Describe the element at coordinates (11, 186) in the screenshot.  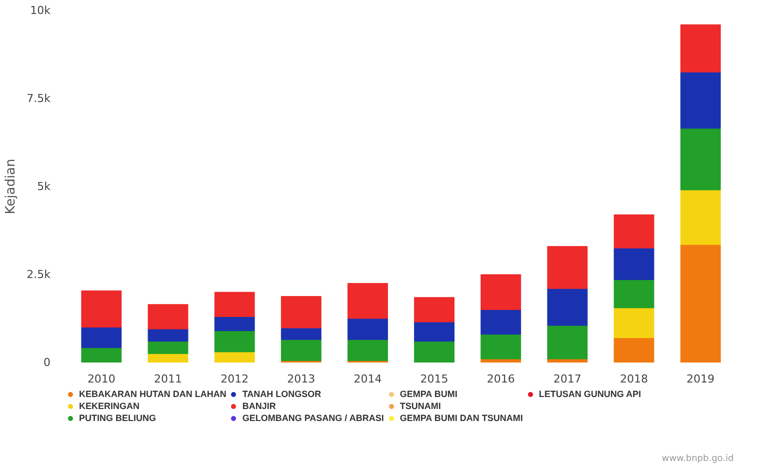
I see `y-axis-title: Kejadian` at that location.